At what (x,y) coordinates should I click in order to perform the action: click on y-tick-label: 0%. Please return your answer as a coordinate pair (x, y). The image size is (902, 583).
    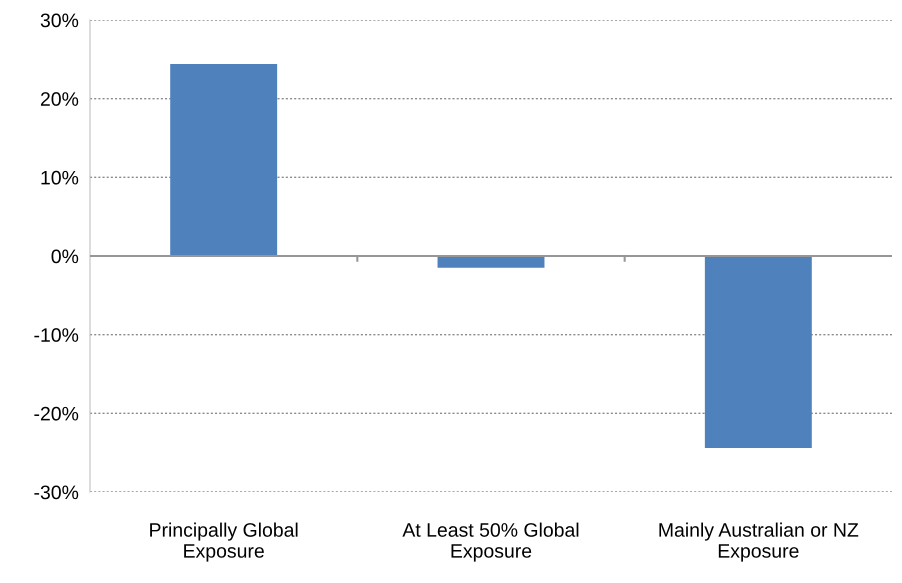
    Looking at the image, I should click on (65, 256).